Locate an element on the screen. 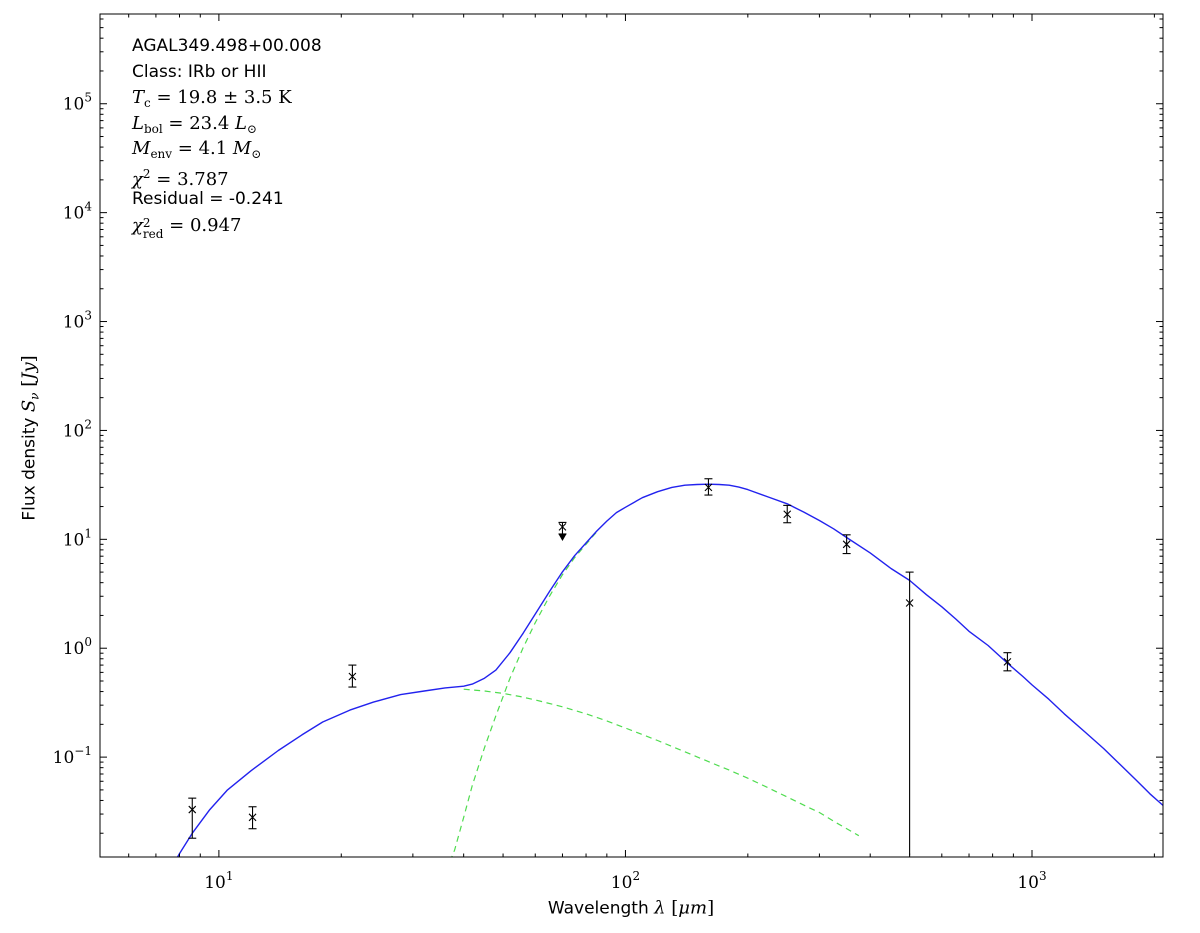 The width and height of the screenshot is (1200, 933). annotation-line-7: Residual = -0.241 is located at coordinates (227, 200).